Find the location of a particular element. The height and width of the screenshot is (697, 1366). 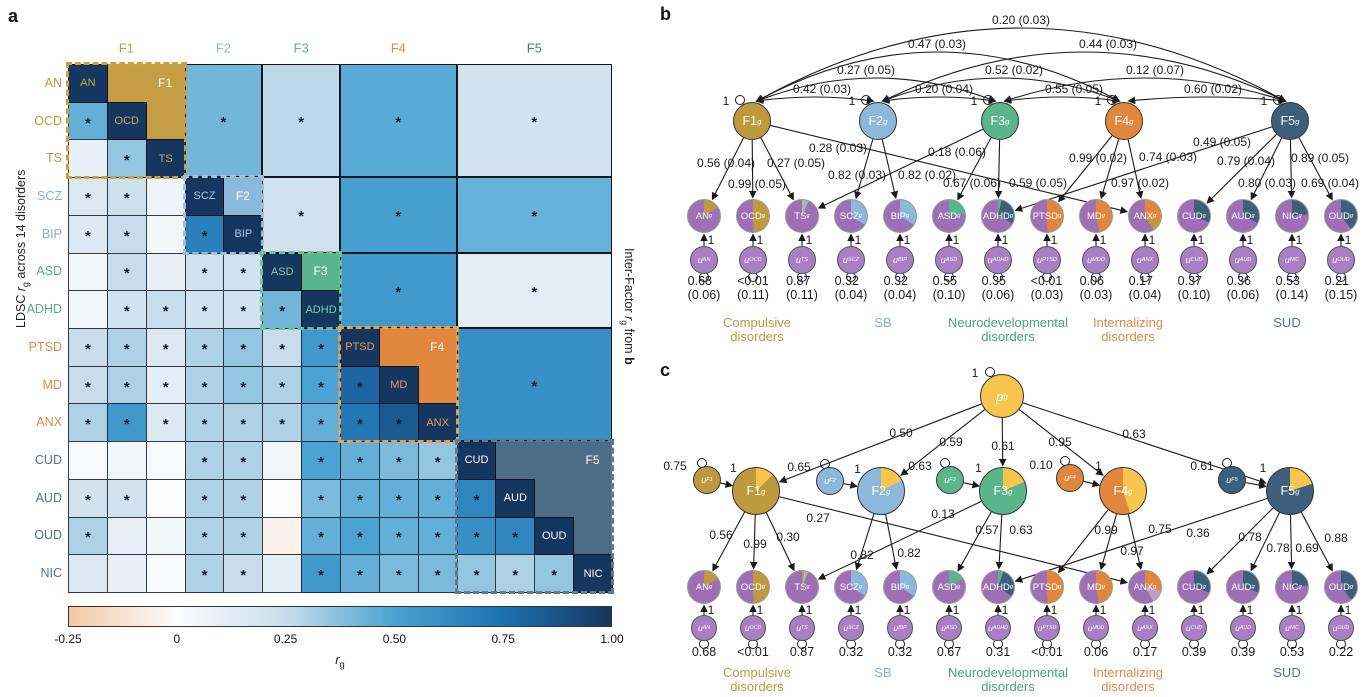

u-node-OUD: u OUD is located at coordinates (1341, 260).